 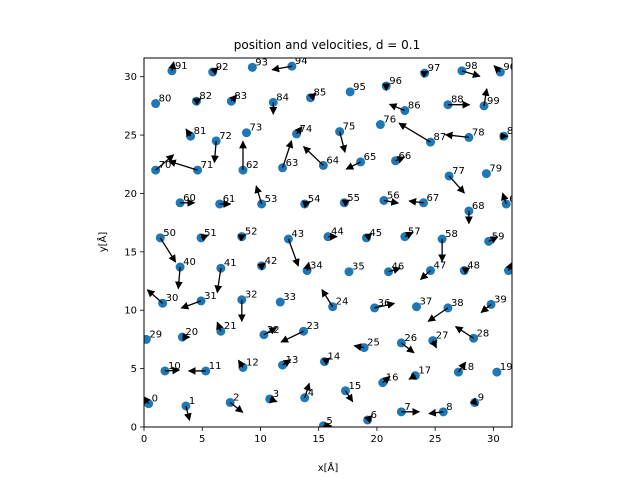 I want to click on particle-label: 72, so click(x=225, y=136).